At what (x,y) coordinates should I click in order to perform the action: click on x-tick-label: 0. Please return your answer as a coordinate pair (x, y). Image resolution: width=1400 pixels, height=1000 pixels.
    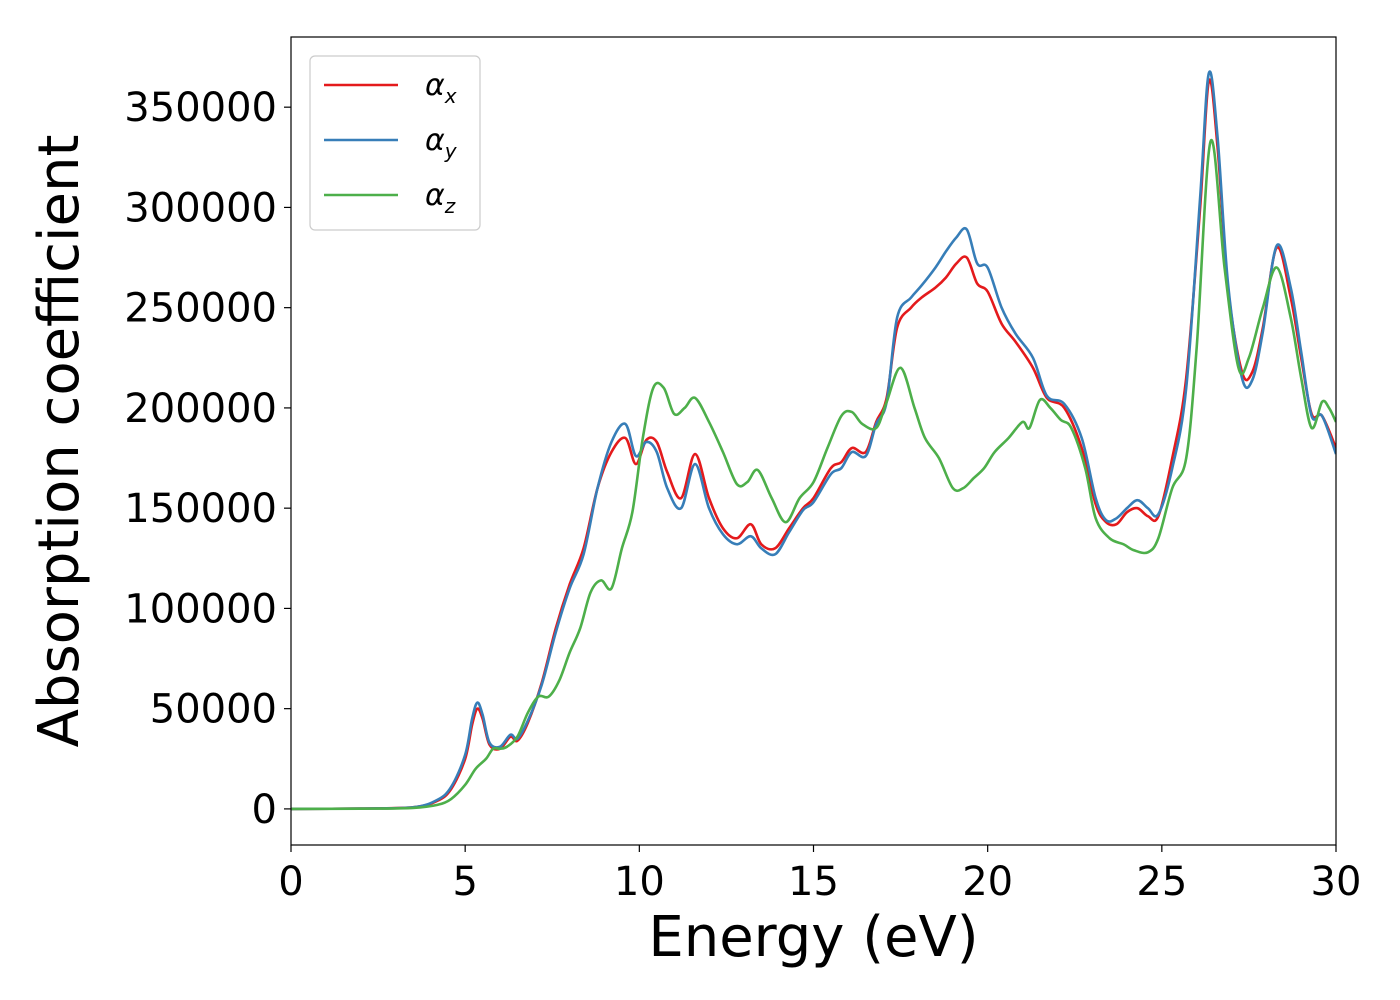
    Looking at the image, I should click on (290, 882).